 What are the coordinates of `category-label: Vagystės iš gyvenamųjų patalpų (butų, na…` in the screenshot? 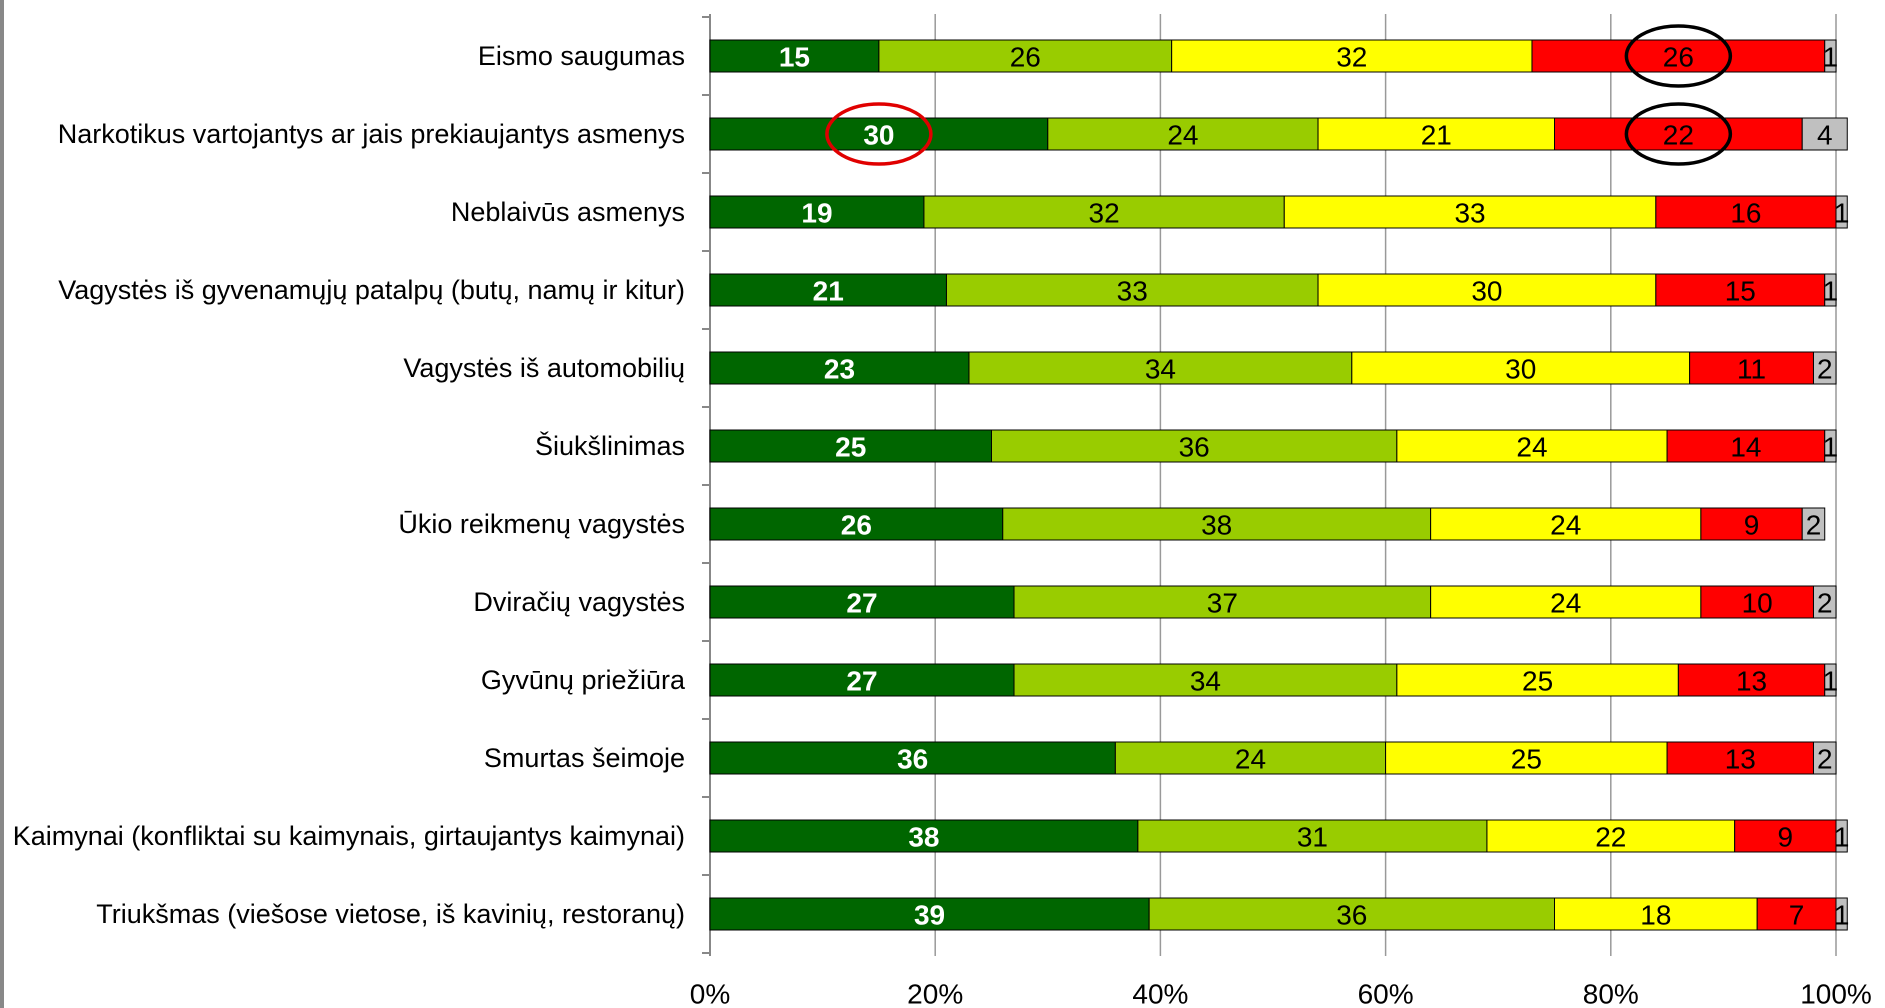 It's located at (371, 290).